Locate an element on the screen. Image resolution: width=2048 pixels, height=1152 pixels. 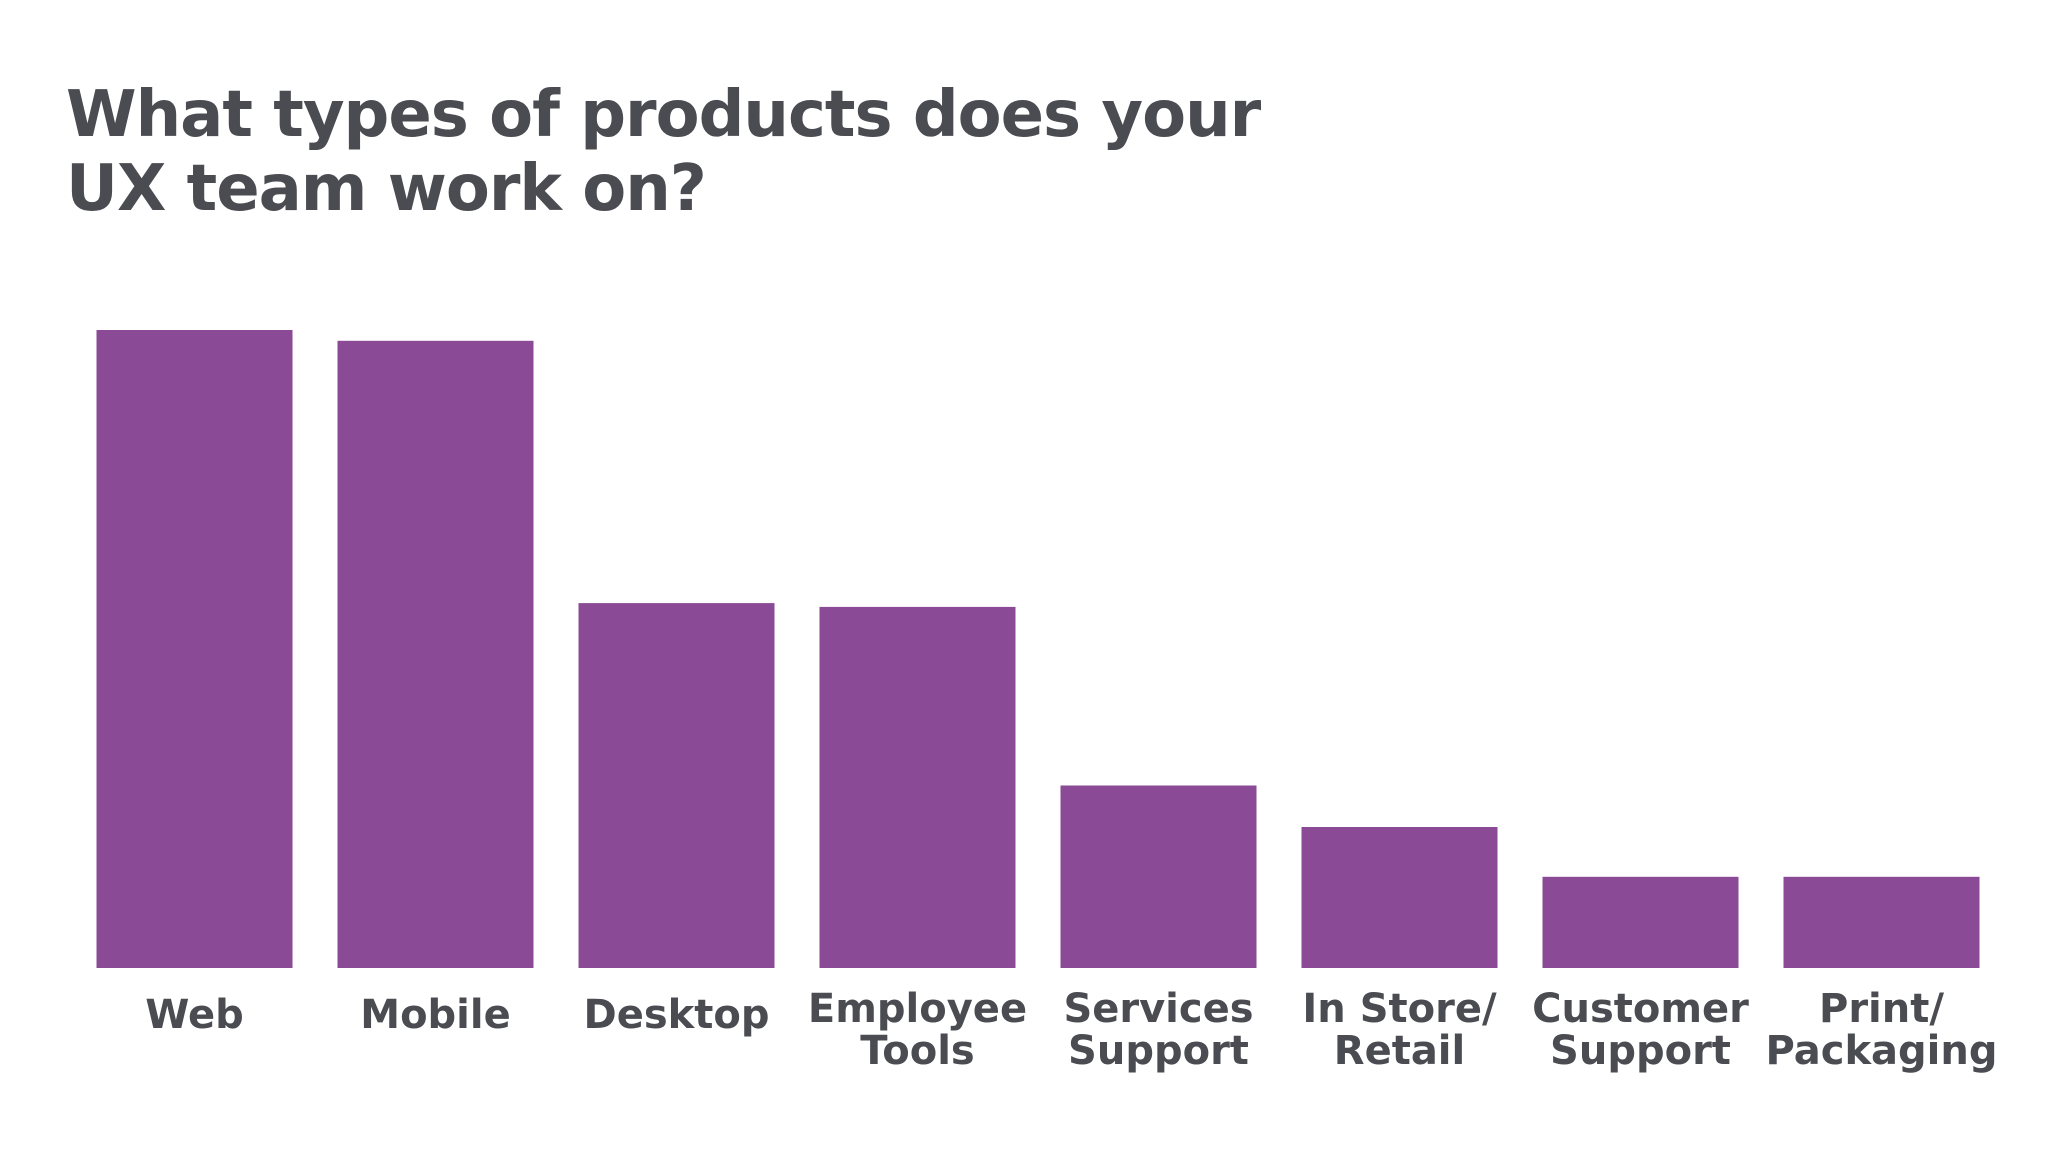
bar-services-support is located at coordinates (1158, 876).